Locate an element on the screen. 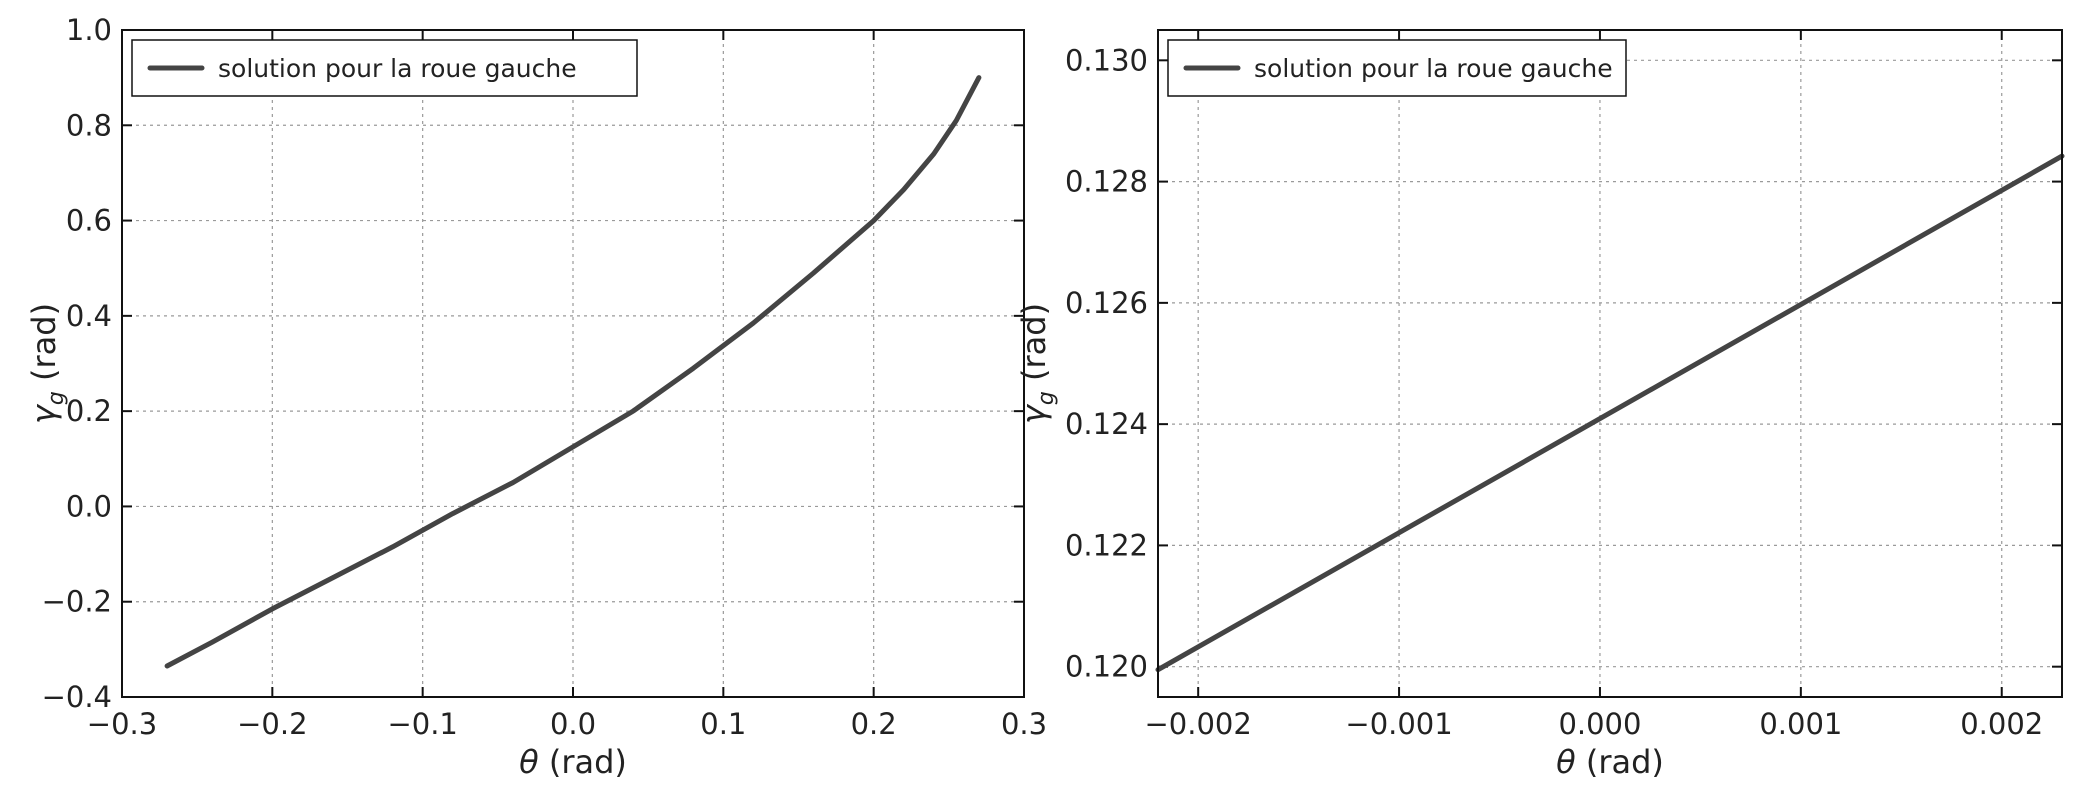 The width and height of the screenshot is (2081, 794). x-tick-label: 0.2 is located at coordinates (874, 724).